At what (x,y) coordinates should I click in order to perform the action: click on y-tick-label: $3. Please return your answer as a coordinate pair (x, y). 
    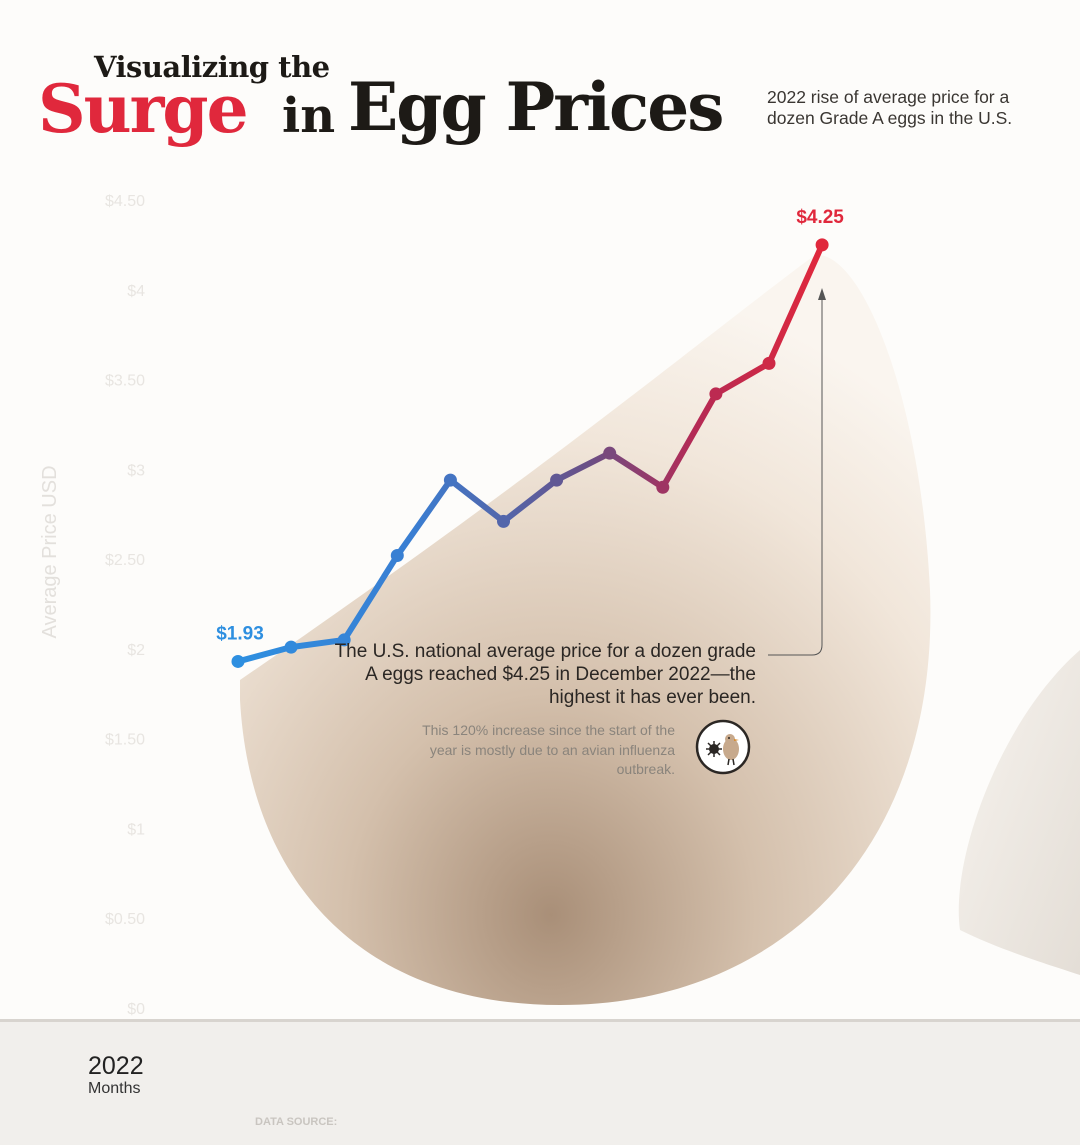
    Looking at the image, I should click on (136, 470).